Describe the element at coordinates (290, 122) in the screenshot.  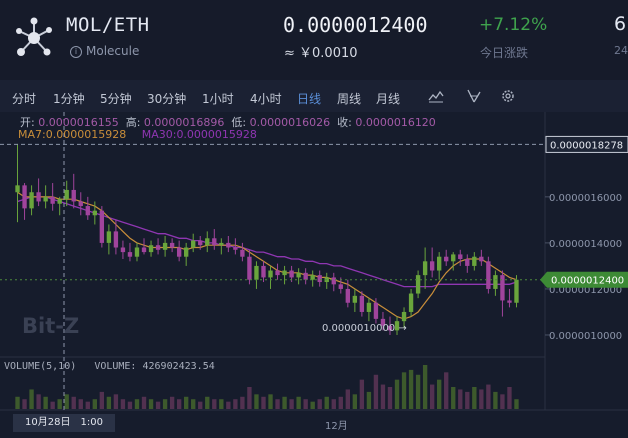
I see `low-value: 0.0000016026` at that location.